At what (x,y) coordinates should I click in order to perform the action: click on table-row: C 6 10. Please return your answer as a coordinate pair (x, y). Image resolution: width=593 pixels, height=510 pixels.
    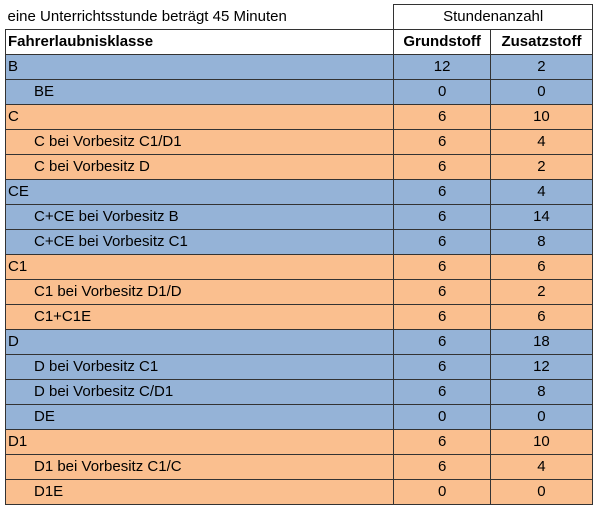
    Looking at the image, I should click on (298, 117).